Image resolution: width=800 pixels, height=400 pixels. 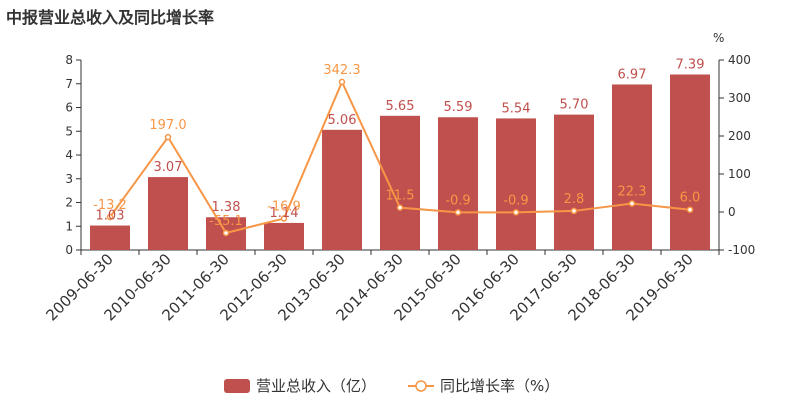 What do you see at coordinates (739, 174) in the screenshot?
I see `y-right-tick-label: 100` at bounding box center [739, 174].